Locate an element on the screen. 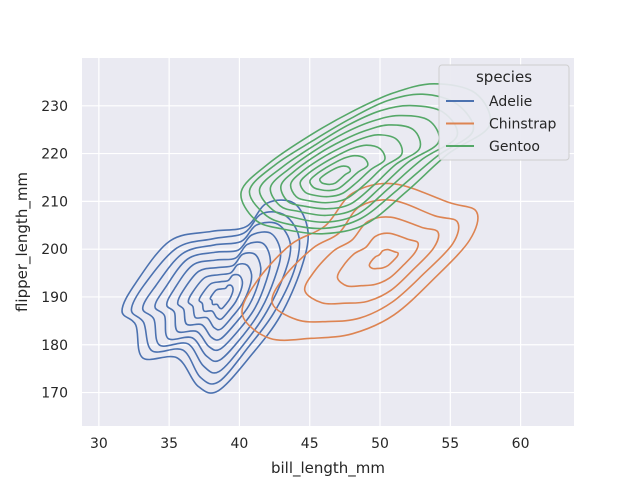 The width and height of the screenshot is (640, 480). y-tick-label: 220 is located at coordinates (54, 155).